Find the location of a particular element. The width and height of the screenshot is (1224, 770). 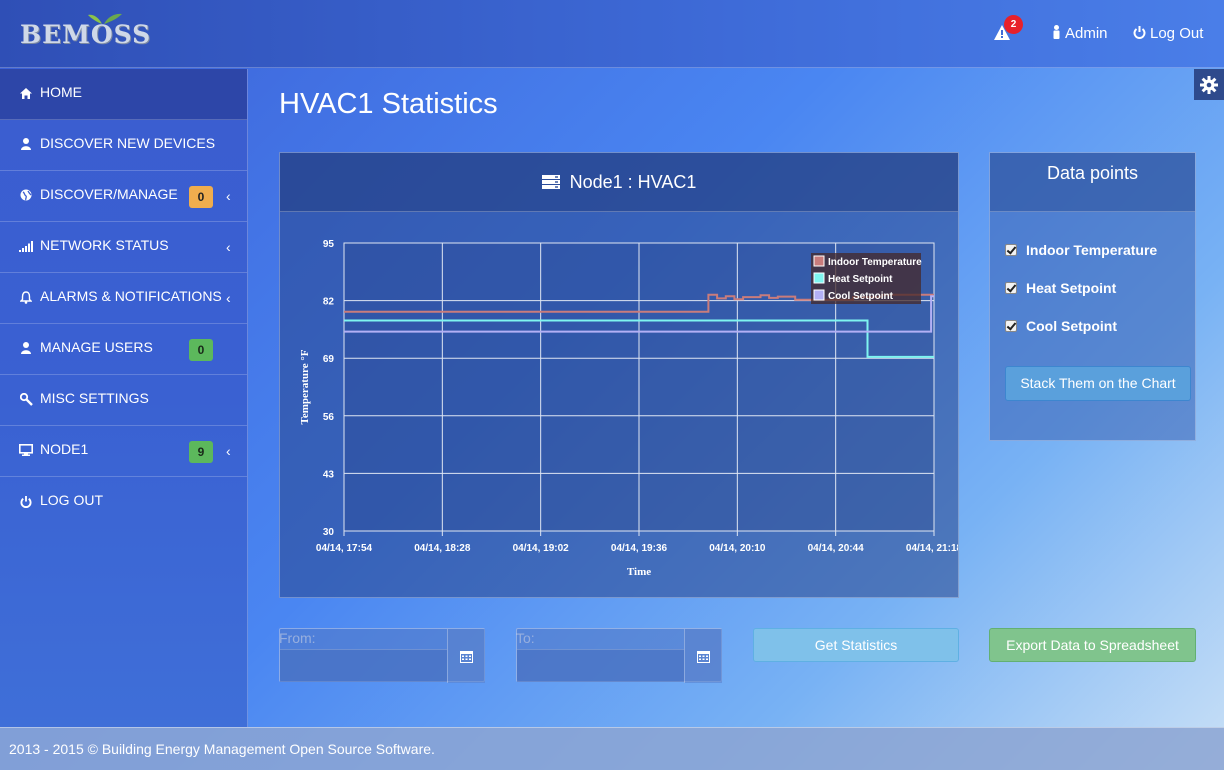

gear-icon is located at coordinates (1209, 84).